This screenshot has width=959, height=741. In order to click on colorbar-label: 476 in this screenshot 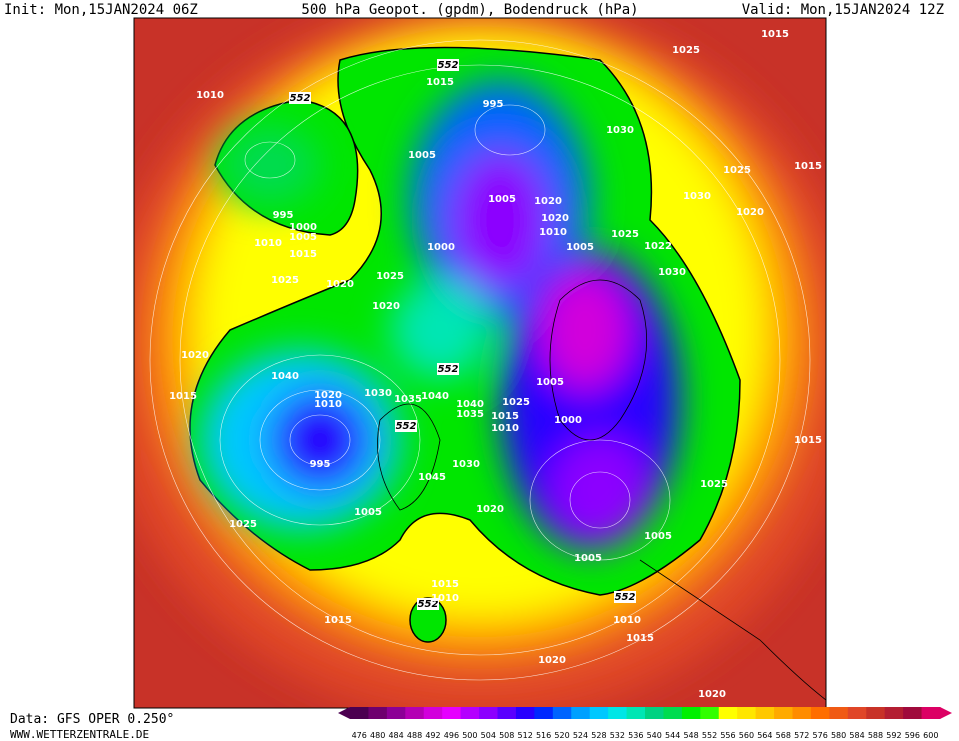, I will do `click(359, 735)`.